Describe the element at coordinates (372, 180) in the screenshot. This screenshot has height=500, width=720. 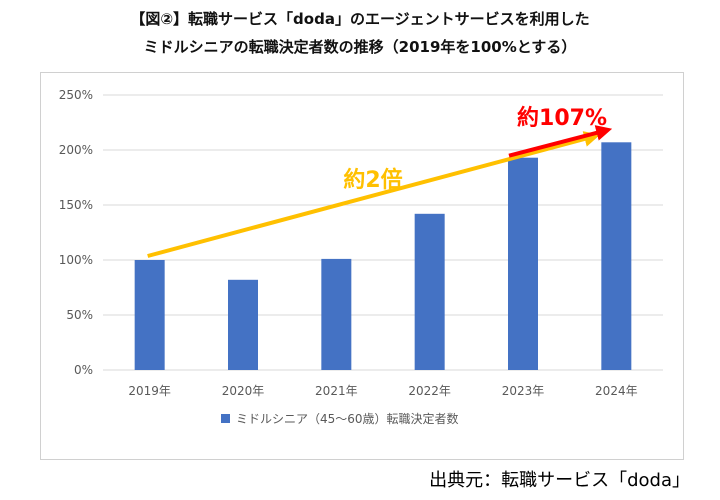
I see `overall-growth-label: 約2倍` at that location.